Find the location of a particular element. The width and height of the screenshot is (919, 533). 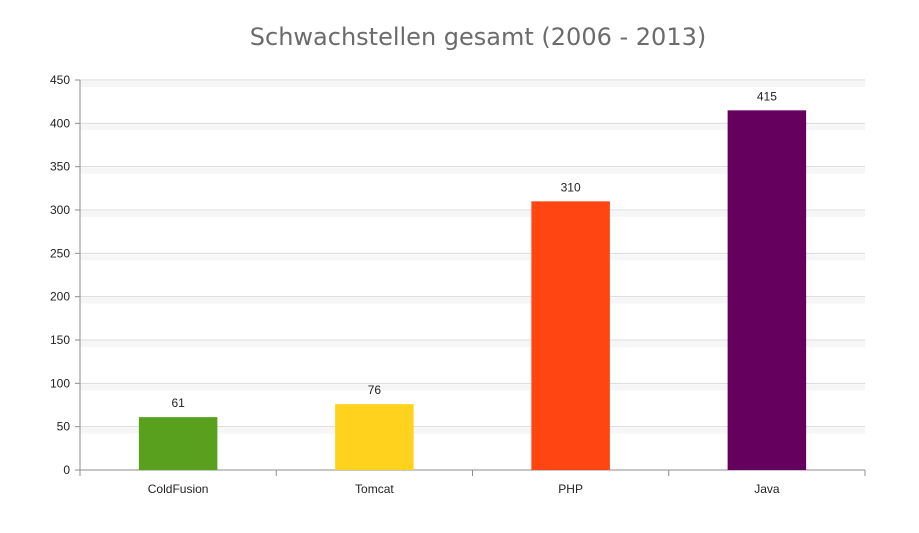

y-tick-label: 400 is located at coordinates (60, 123).